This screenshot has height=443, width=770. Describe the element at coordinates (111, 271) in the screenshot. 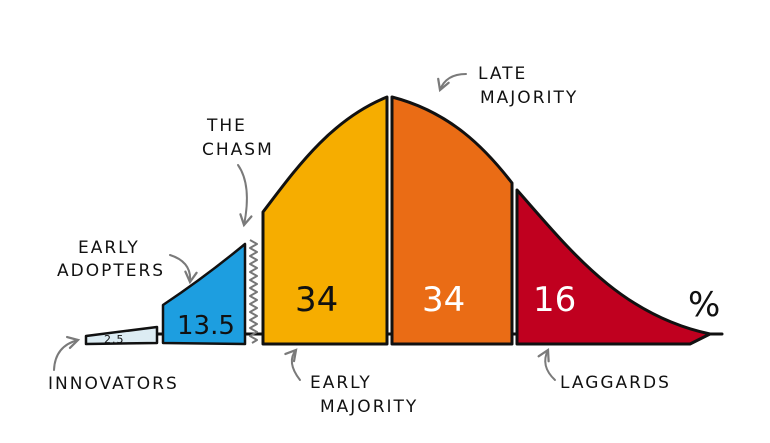

I see `label-early-adopters-line2: ADOPTERS` at that location.